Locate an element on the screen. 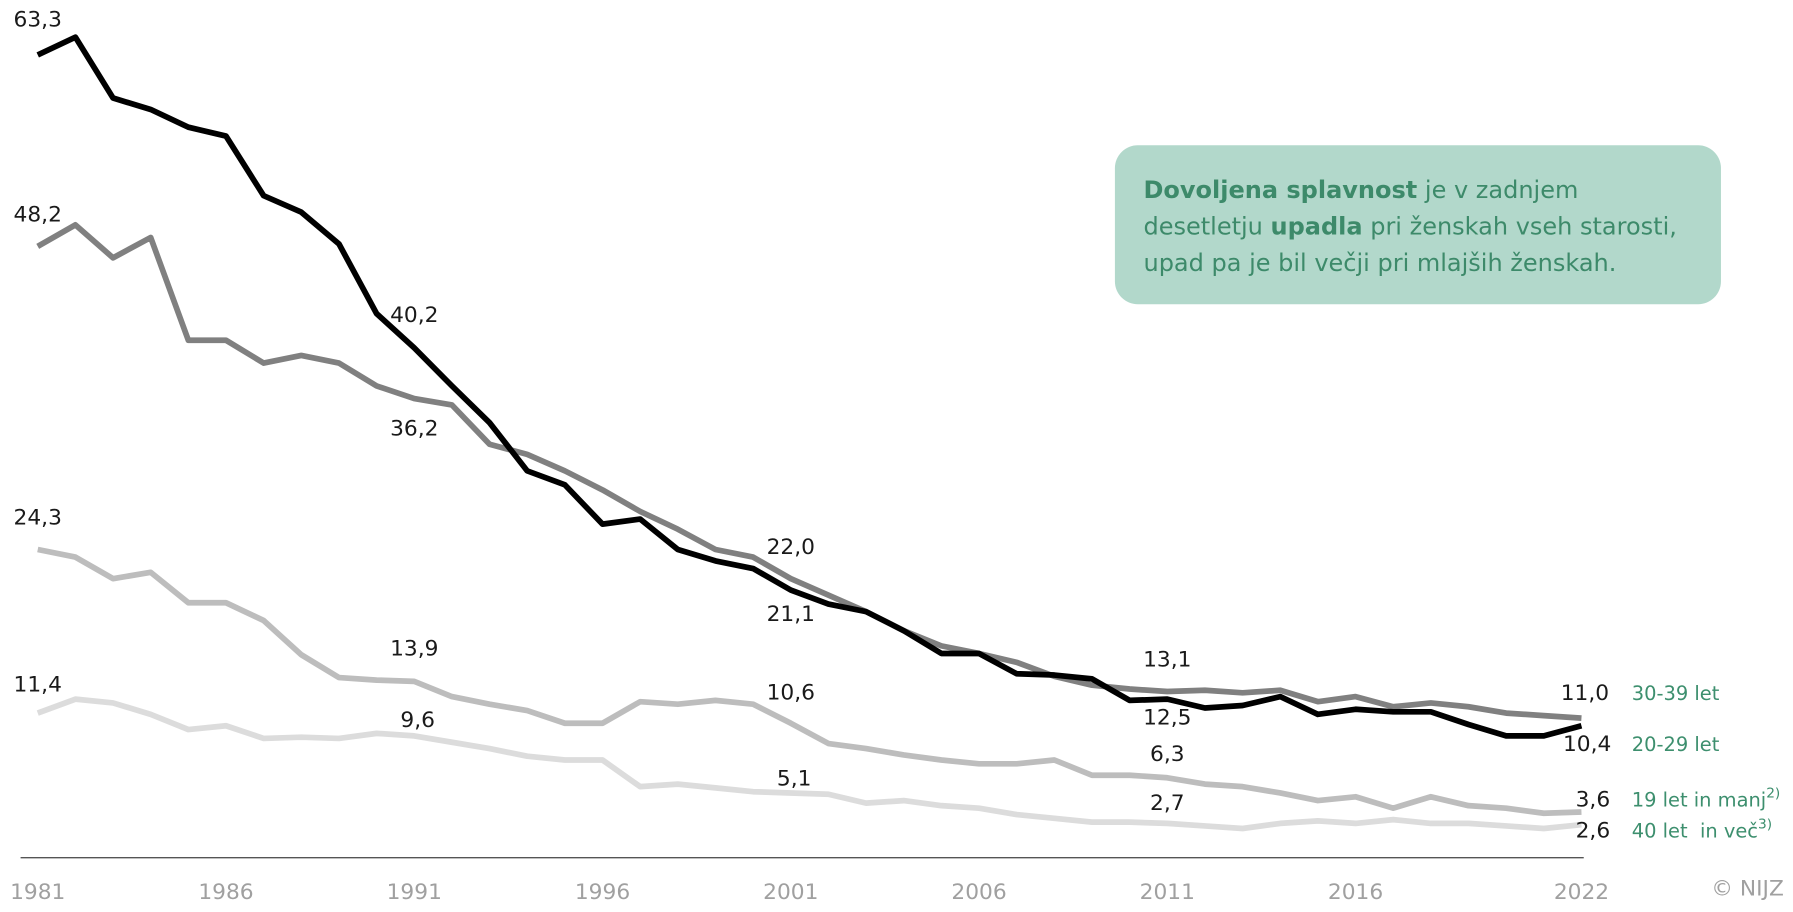  annotation-line: Dovoljena splavnost je v zadnjem is located at coordinates (1360, 190).